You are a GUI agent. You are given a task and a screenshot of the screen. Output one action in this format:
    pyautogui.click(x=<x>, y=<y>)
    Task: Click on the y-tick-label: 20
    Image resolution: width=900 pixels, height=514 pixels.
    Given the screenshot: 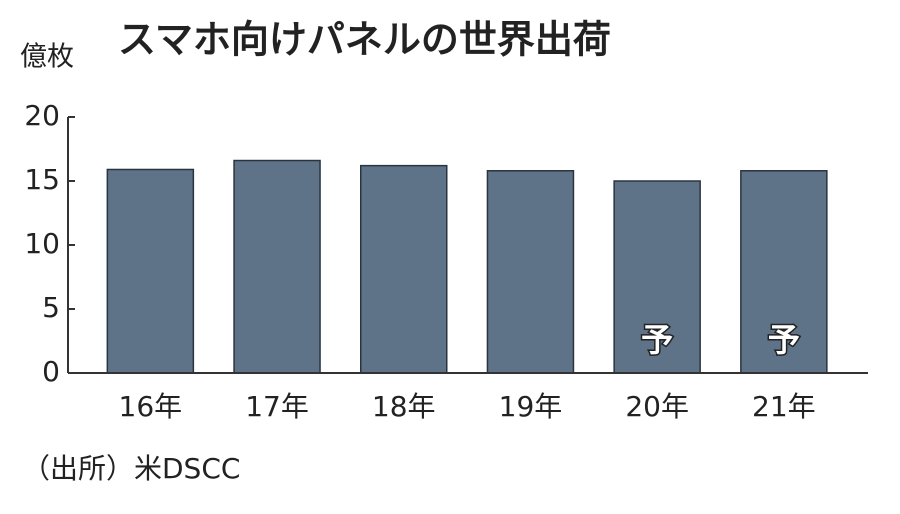 What is the action you would take?
    pyautogui.click(x=42, y=115)
    